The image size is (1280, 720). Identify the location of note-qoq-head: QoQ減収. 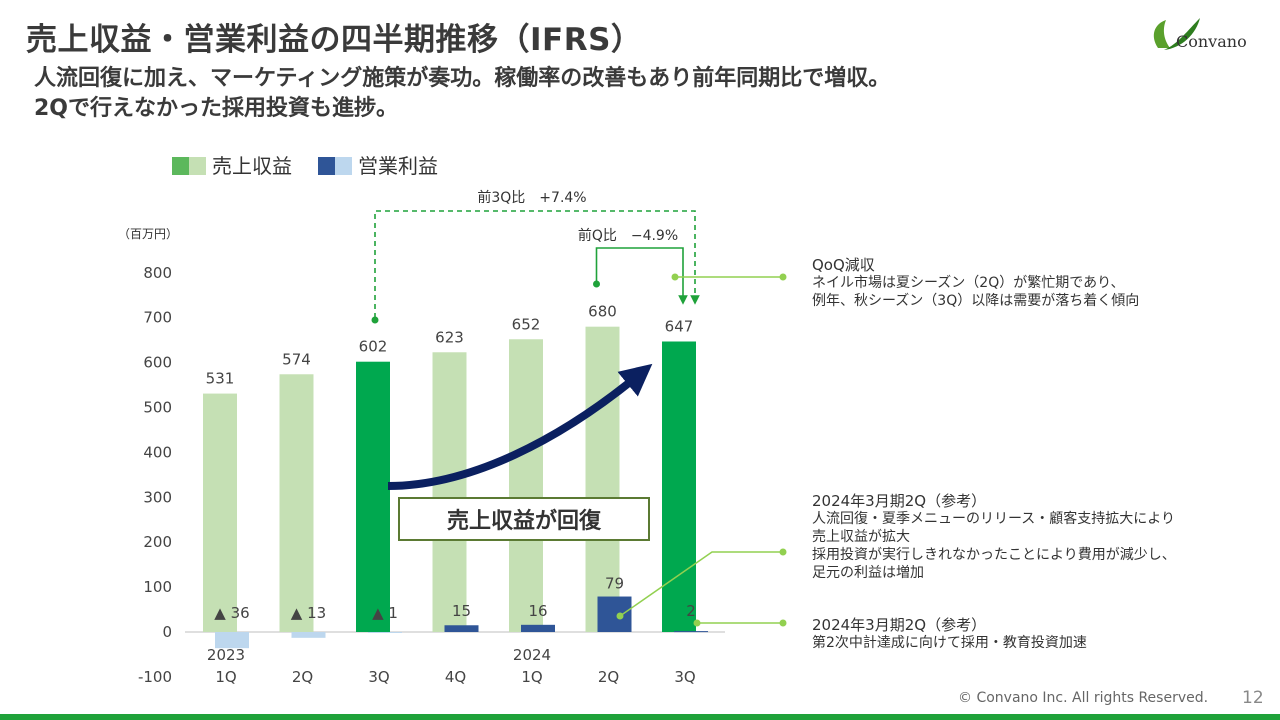
(843, 265).